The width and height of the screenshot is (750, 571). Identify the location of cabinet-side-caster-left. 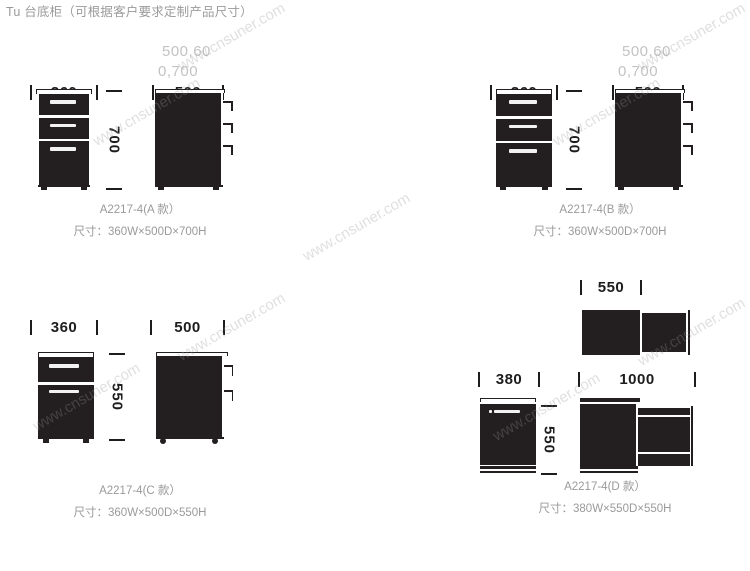
(163, 441).